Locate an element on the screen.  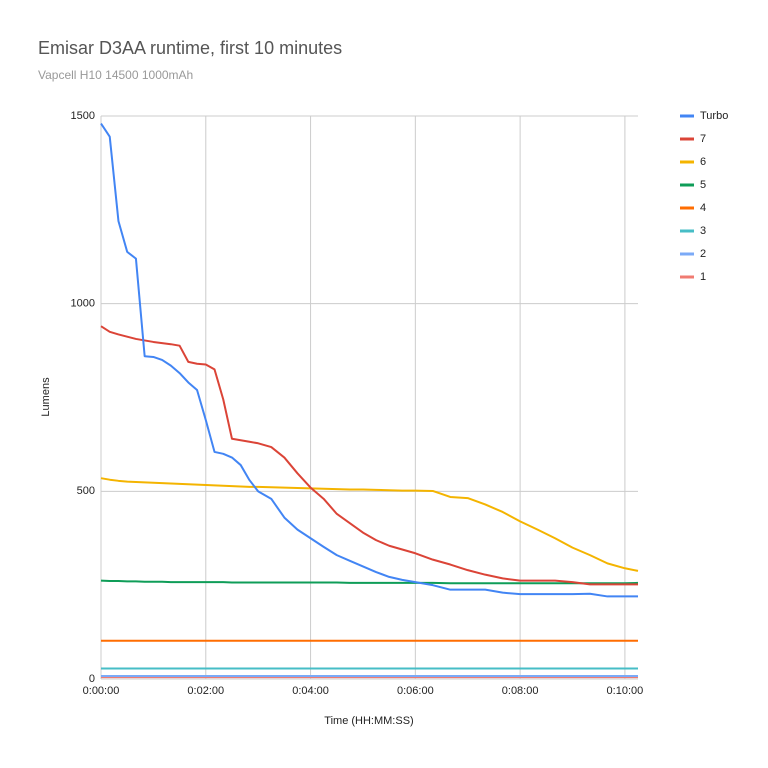
x-tick-label: 0:04:00 is located at coordinates (310, 691).